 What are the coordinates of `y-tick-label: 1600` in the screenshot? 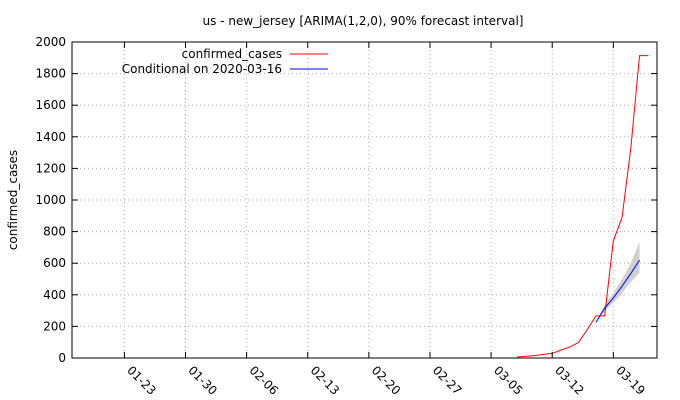 It's located at (50, 105).